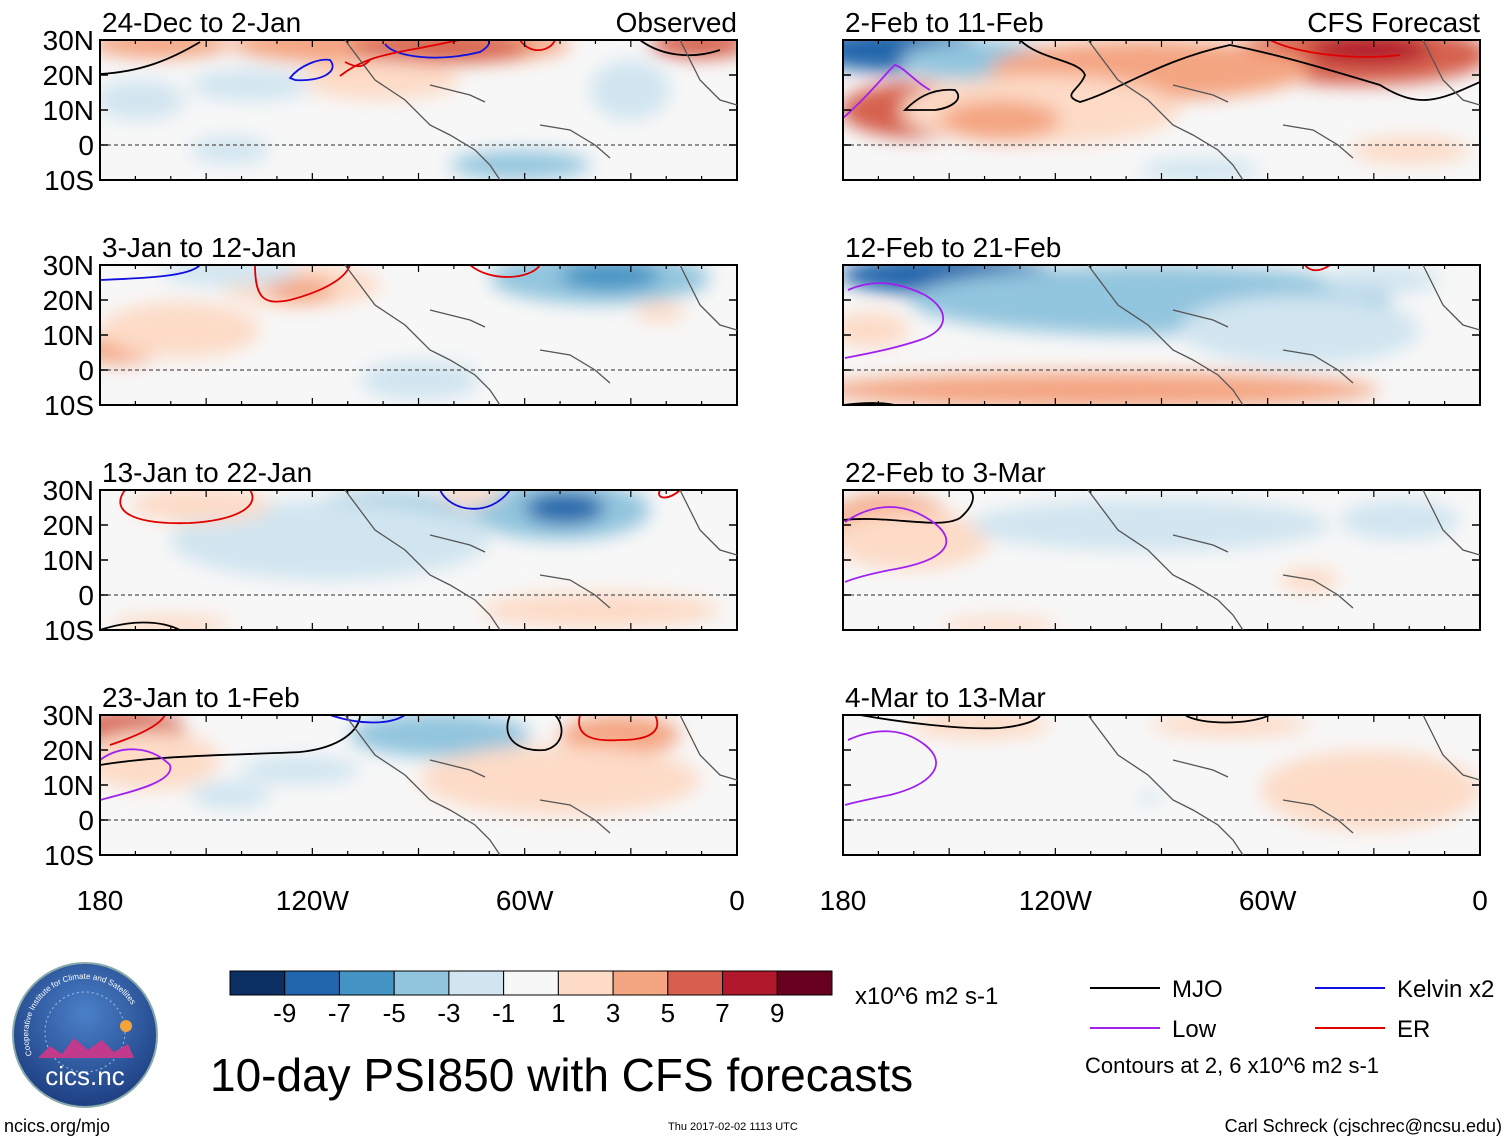  I want to click on footer-timestamp: Thu 2017-02-02 1113 UTC, so click(733, 1127).